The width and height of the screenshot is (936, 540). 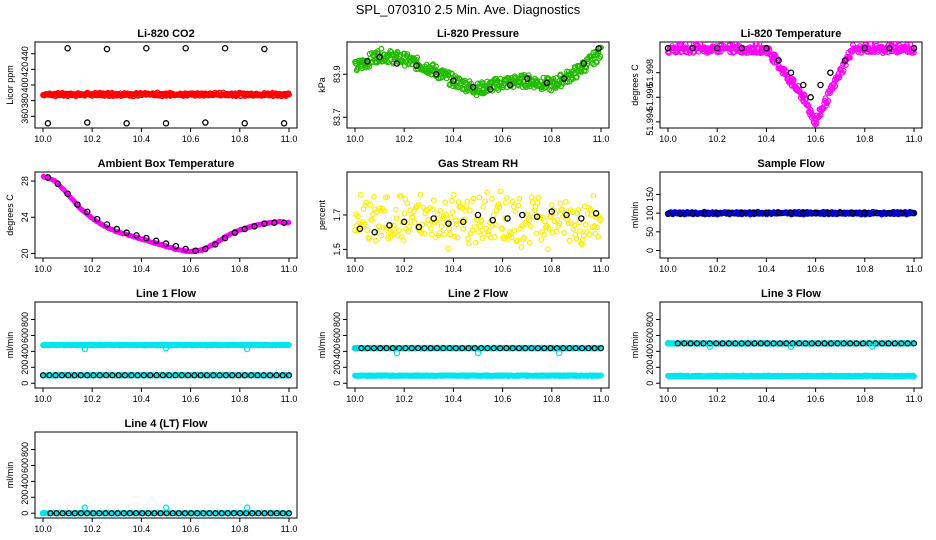 I want to click on y-tick-label: 24, so click(x=25, y=217).